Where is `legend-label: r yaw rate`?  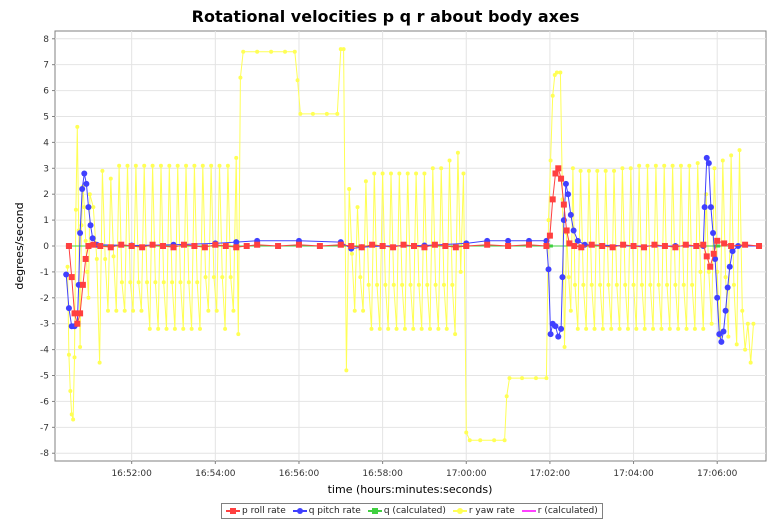 legend-label: r yaw rate is located at coordinates (491, 511).